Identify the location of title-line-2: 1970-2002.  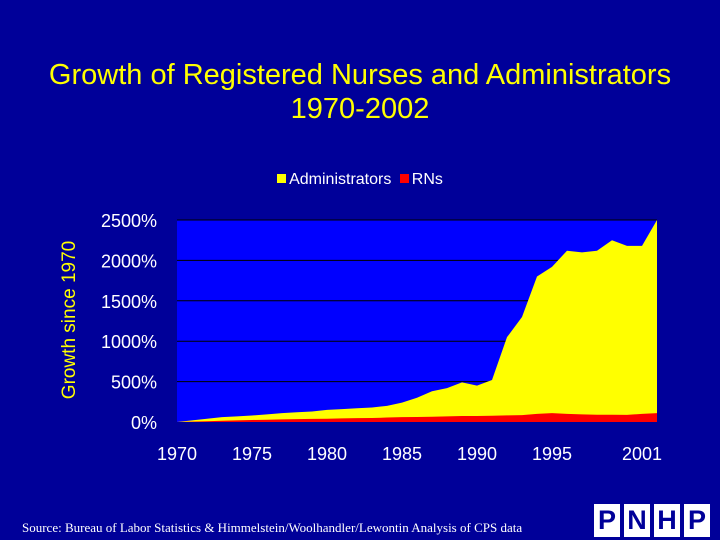
(360, 109).